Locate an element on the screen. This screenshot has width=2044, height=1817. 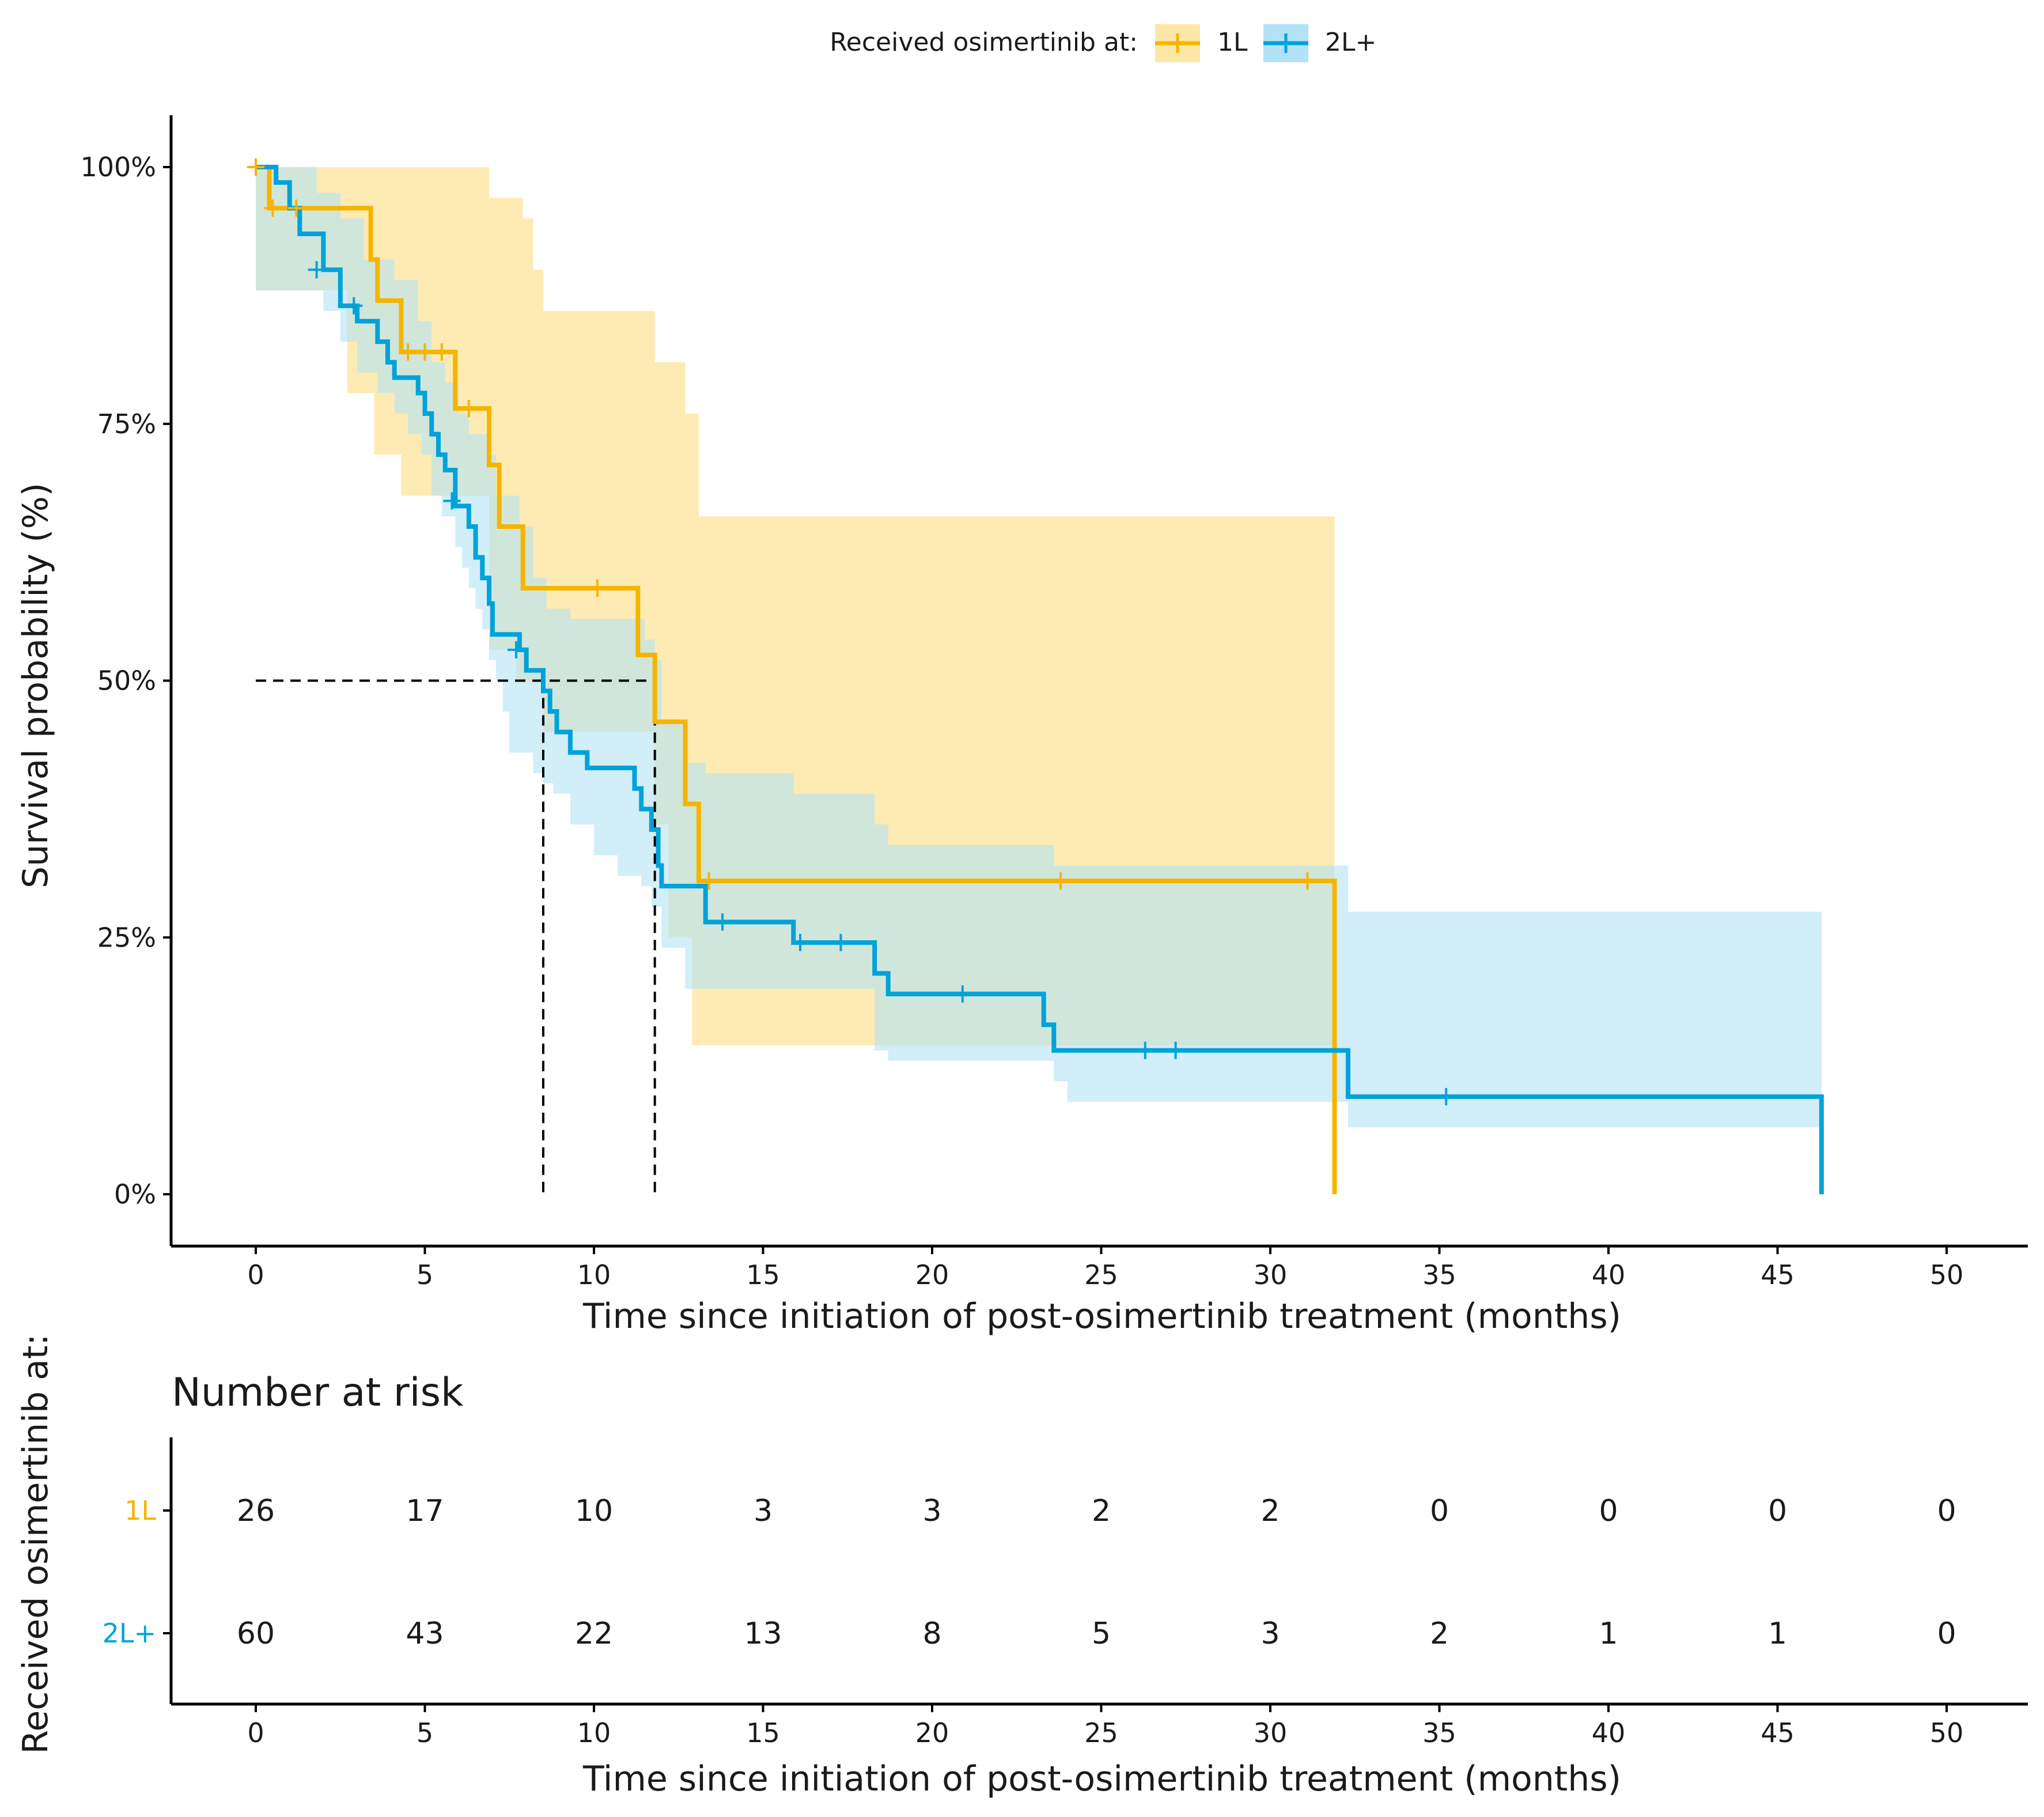
y-axis-title: Survival probability (%) is located at coordinates (36, 685).